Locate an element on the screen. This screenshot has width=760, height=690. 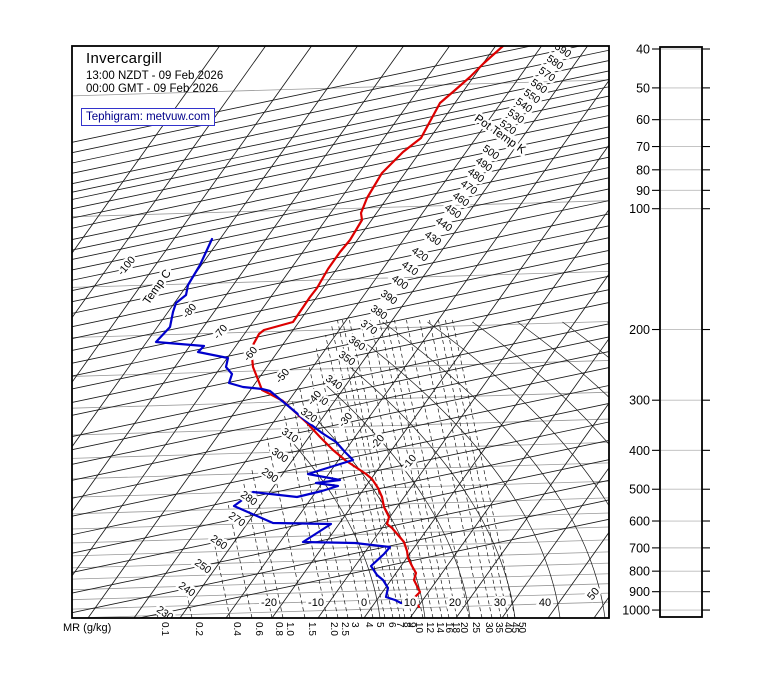
temp-axis-label: Temp C is located at coordinates (157, 287).